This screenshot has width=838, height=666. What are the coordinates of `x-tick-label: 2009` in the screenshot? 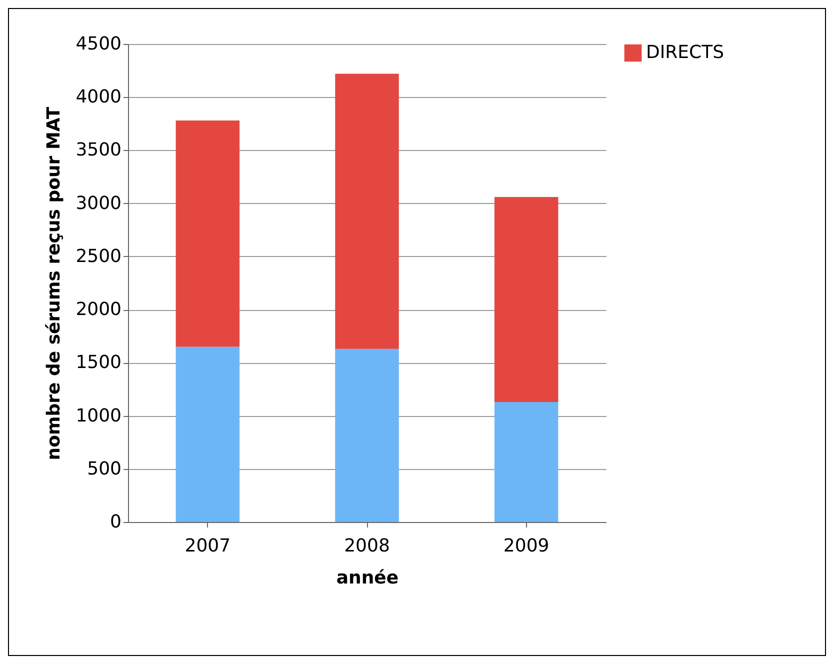 It's located at (526, 546).